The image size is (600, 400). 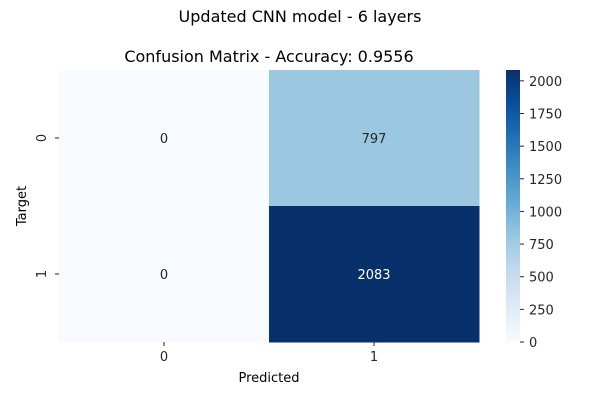 I want to click on x-tick-label: 1, so click(x=374, y=357).